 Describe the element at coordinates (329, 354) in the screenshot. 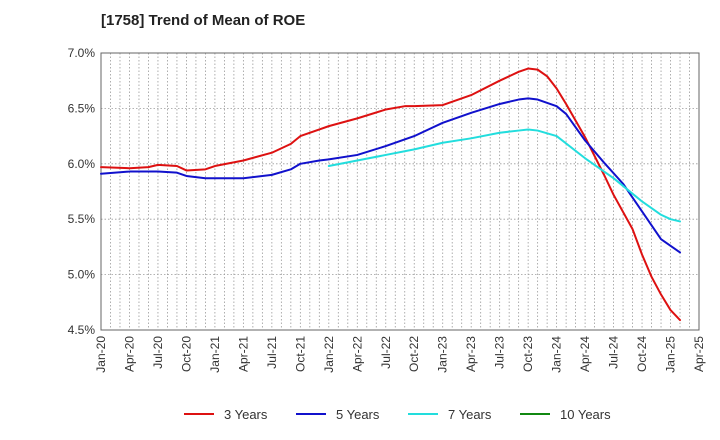

I see `x-tick-label: Jan-22` at that location.